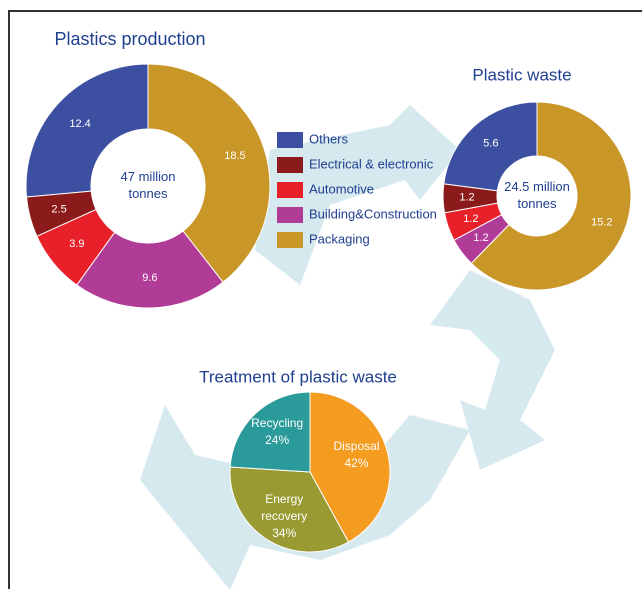 The image size is (642, 589). Describe the element at coordinates (537, 186) in the screenshot. I see `center-label: 24.5 million` at that location.